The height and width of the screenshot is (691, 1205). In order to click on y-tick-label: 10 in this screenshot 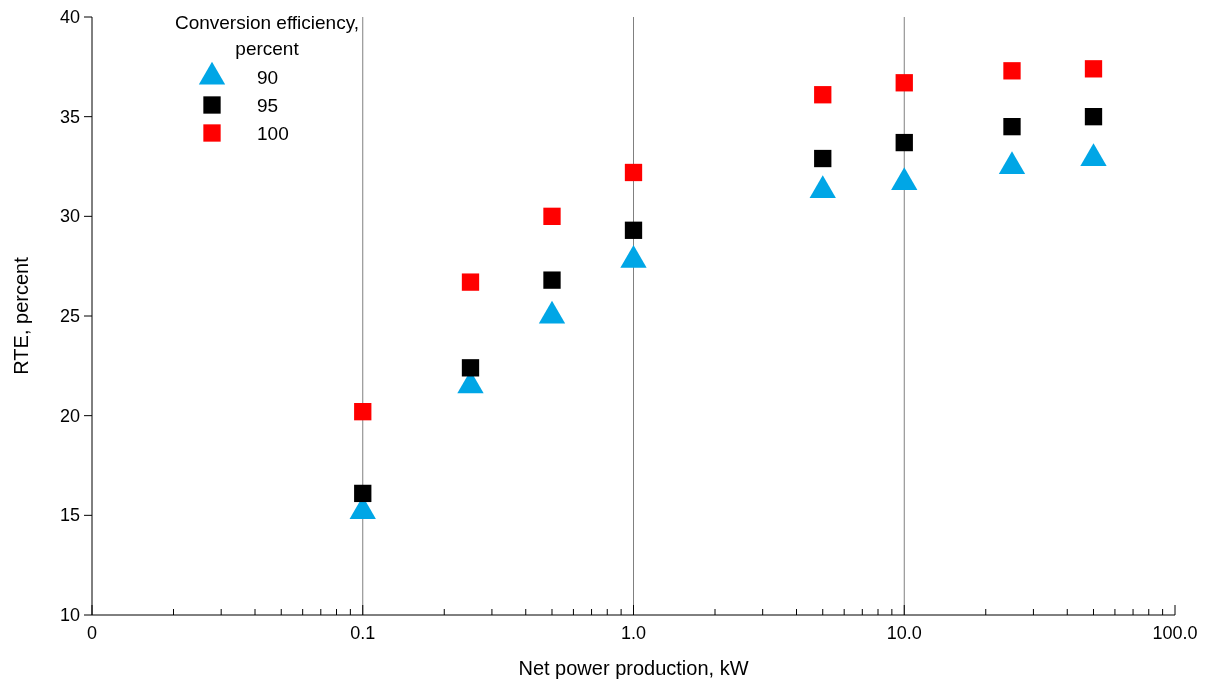, I will do `click(69, 615)`.